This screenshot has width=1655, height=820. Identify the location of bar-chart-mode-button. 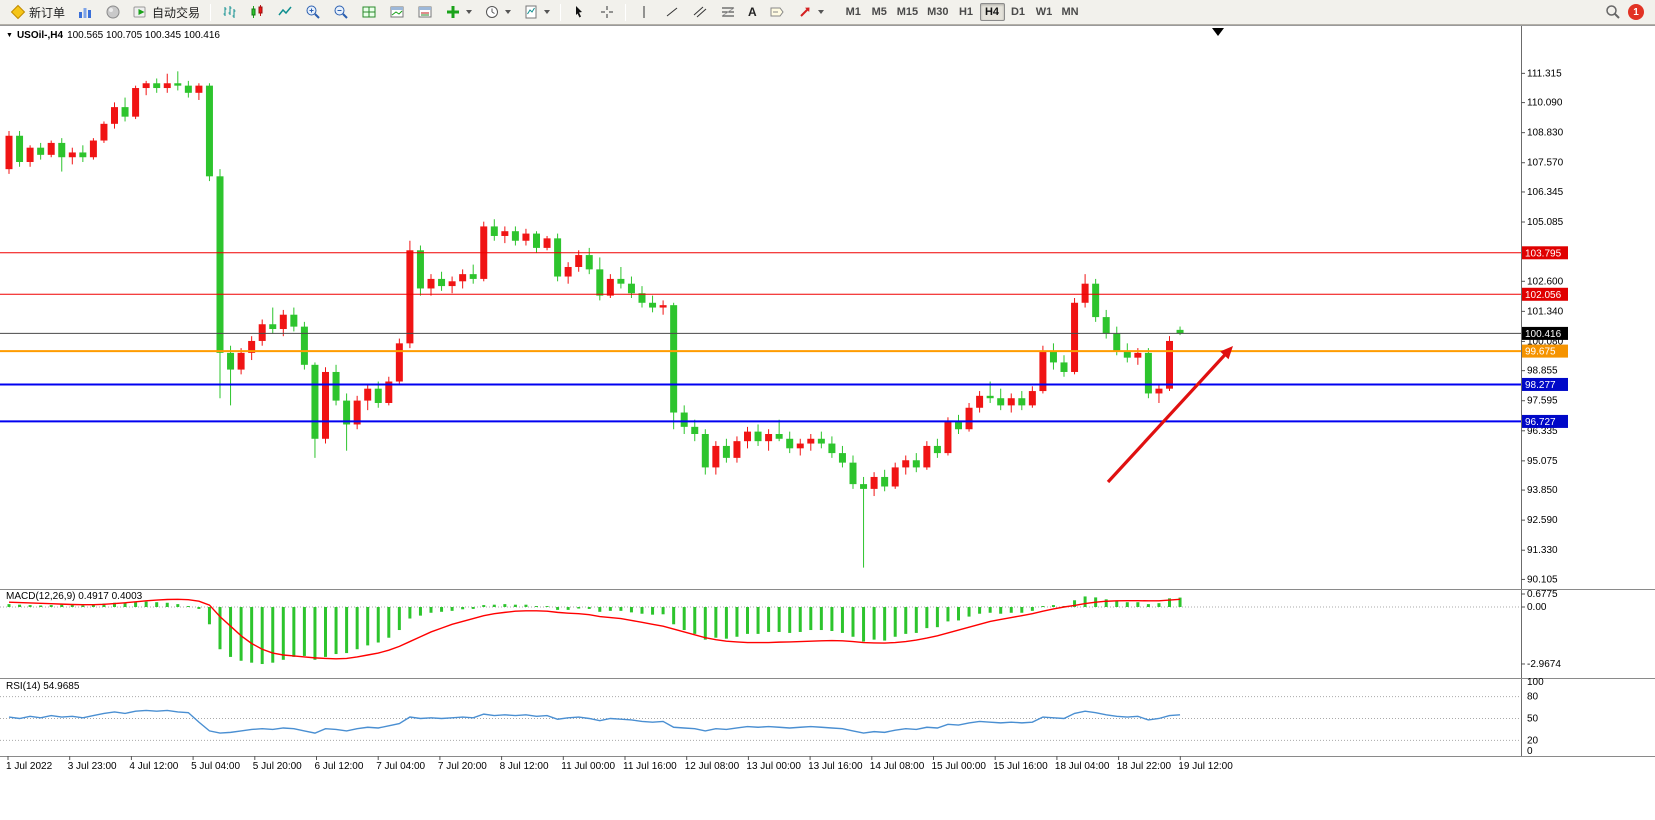
(229, 12).